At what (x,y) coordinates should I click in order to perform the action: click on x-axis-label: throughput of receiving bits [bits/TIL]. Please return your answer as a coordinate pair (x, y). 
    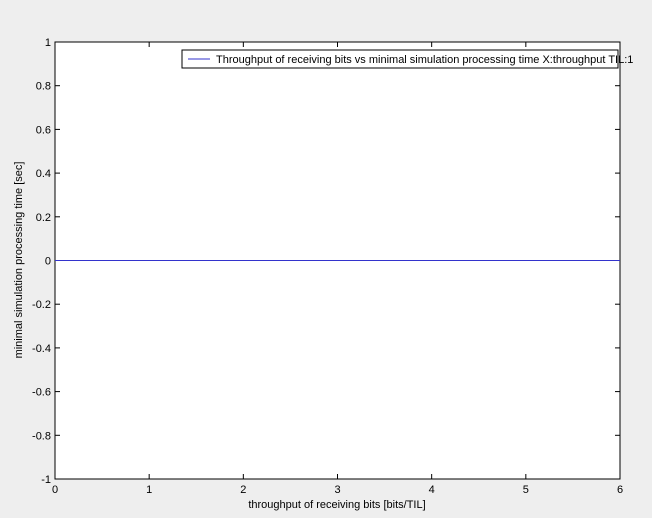
    Looking at the image, I should click on (336, 505).